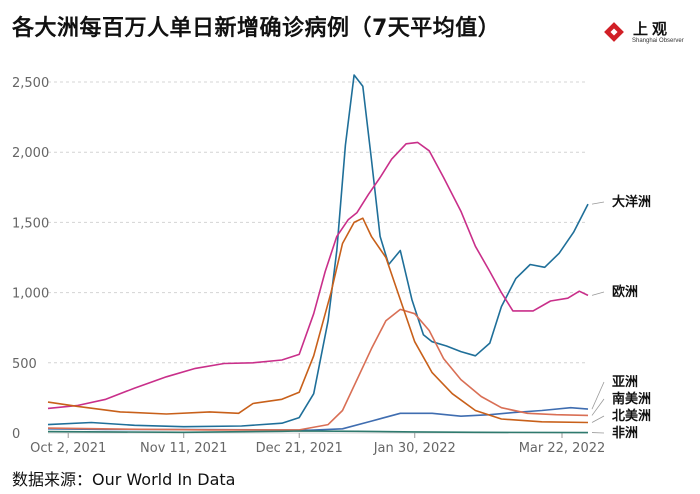 This screenshot has height=494, width=700. What do you see at coordinates (124, 479) in the screenshot?
I see `source-note: 数据来源：Our World In Data` at bounding box center [124, 479].